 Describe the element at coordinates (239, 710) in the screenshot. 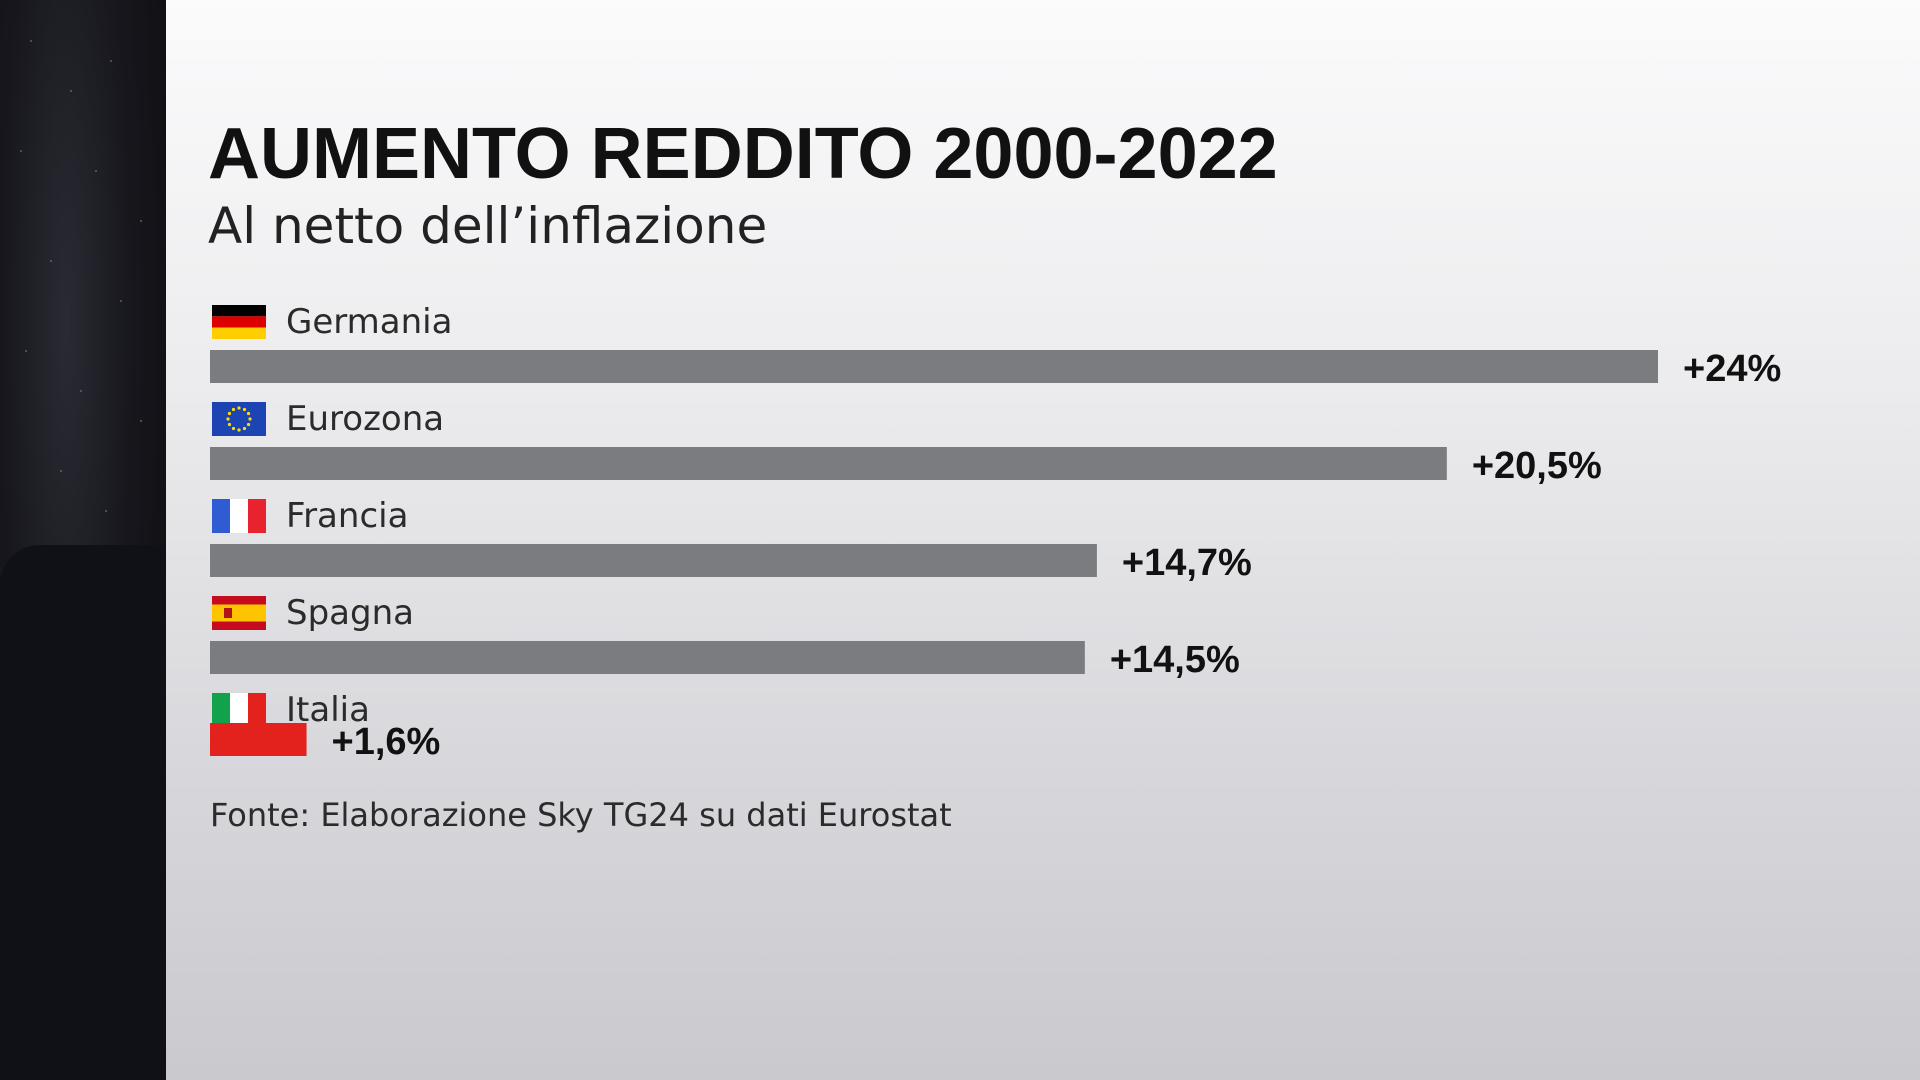

I see `flag-italy-icon` at that location.